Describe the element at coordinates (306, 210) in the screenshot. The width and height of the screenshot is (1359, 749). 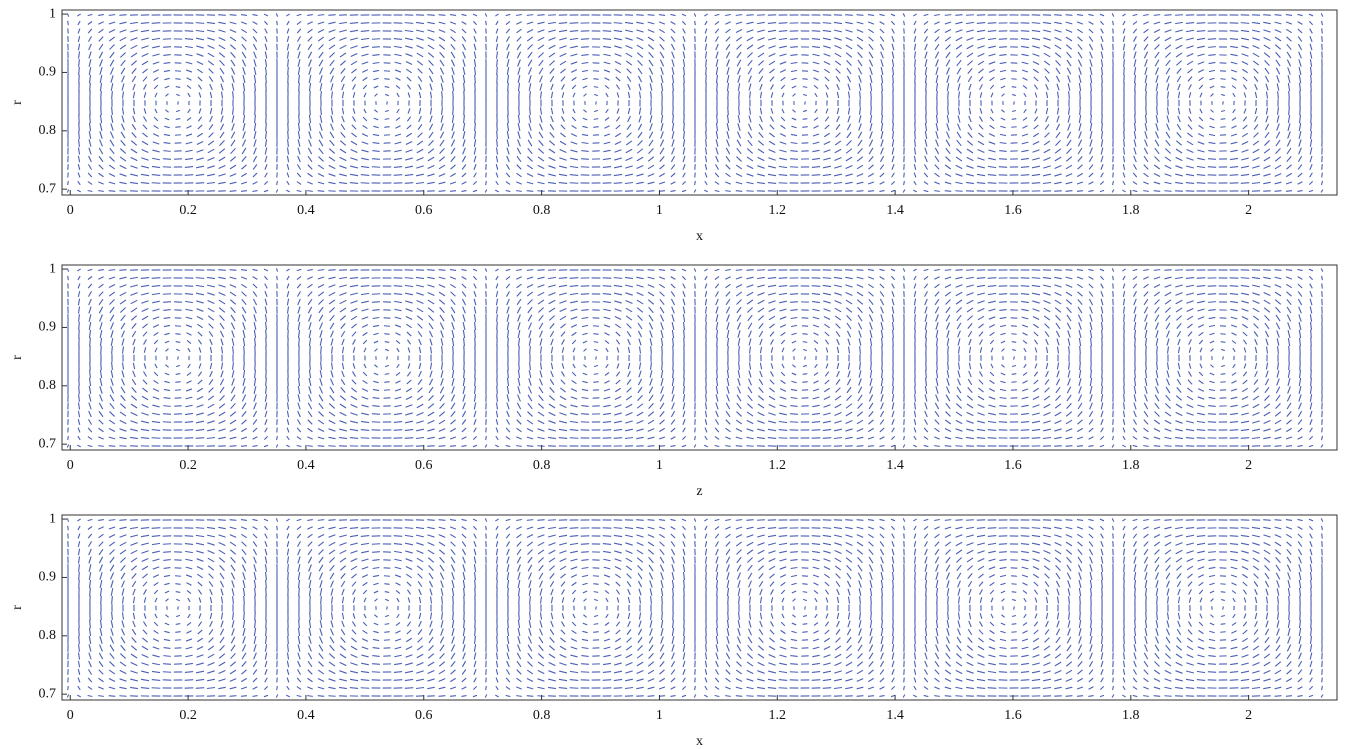
I see `x-tick-label: 0.4` at that location.